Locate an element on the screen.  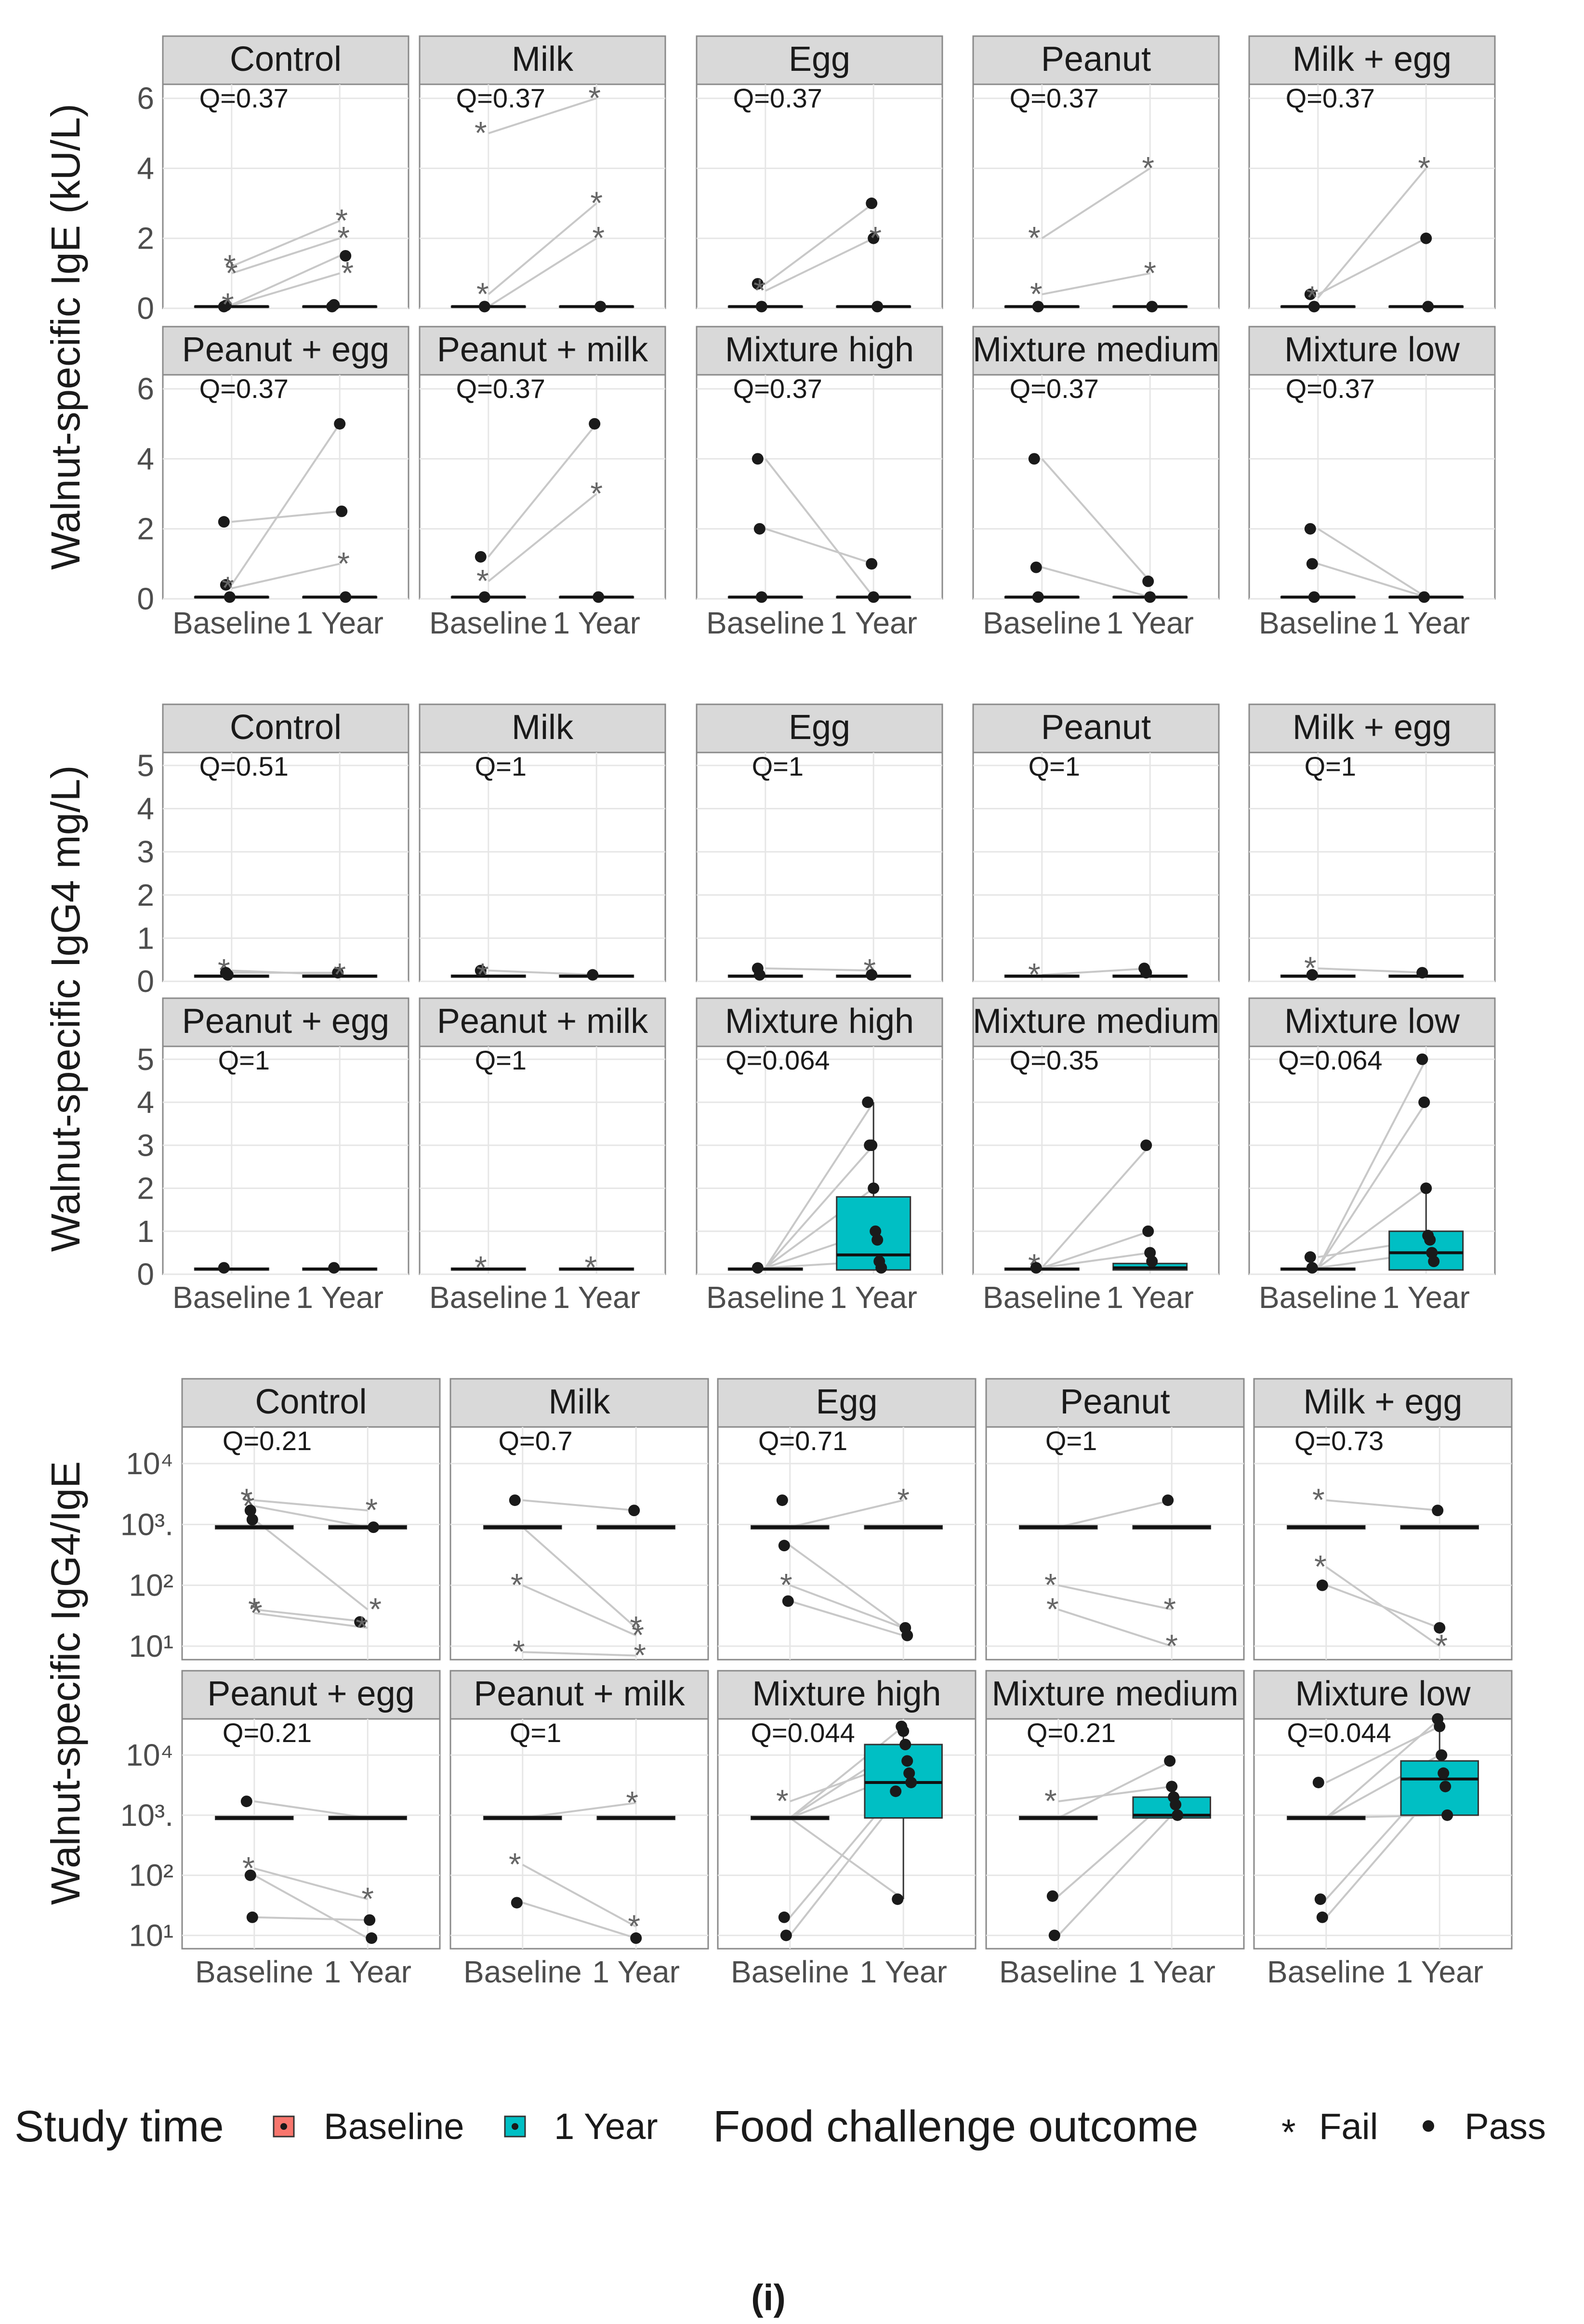
y-tick-label: 6 is located at coordinates (145, 389).